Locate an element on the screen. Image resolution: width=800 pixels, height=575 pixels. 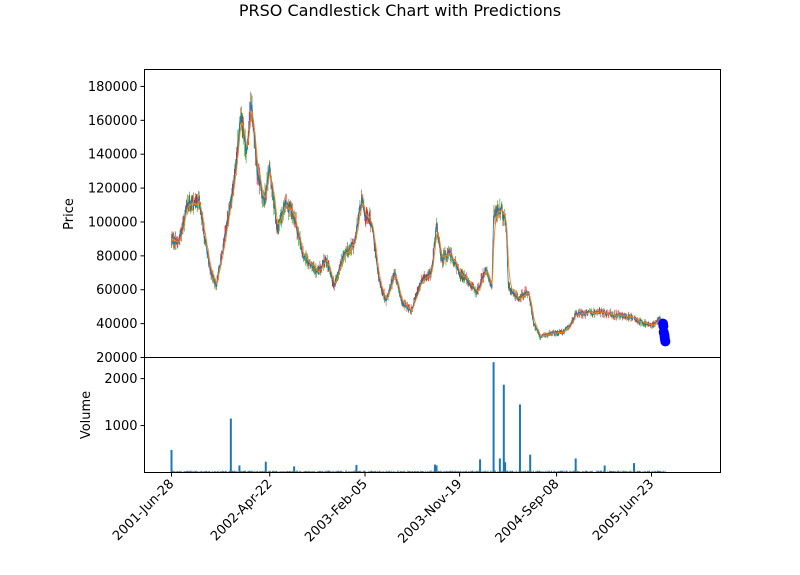
price-ytick-label: 160000 is located at coordinates (113, 121).